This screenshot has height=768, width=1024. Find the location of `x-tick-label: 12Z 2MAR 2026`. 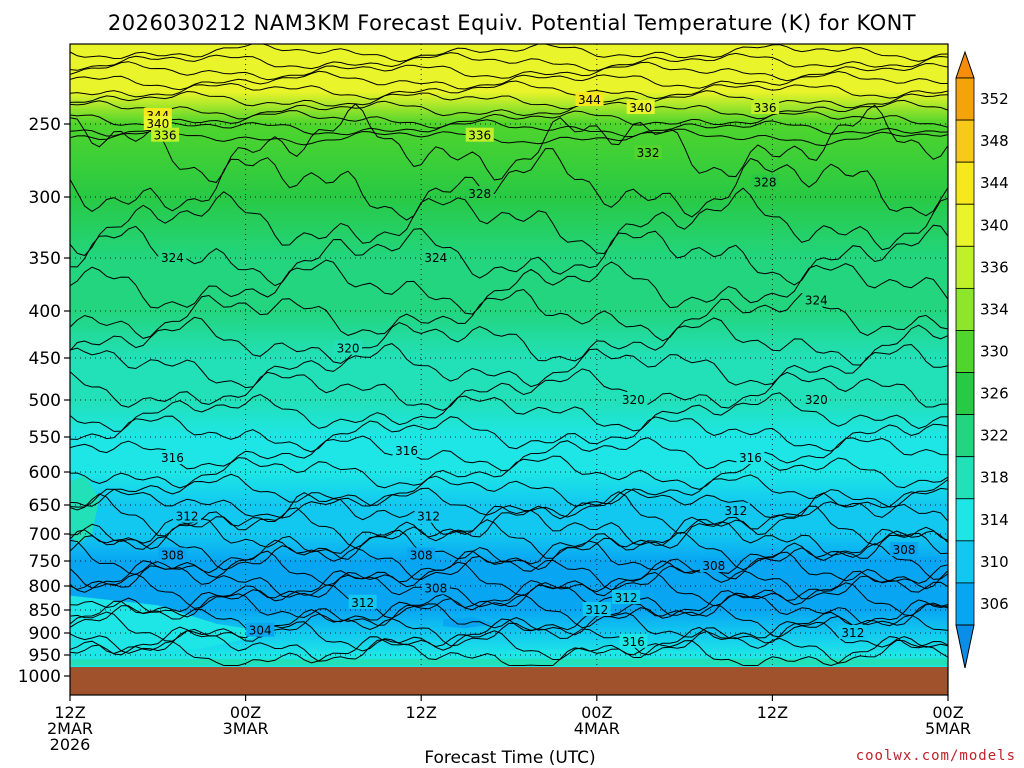

x-tick-label: 12Z 2MAR 2026 is located at coordinates (70, 728).